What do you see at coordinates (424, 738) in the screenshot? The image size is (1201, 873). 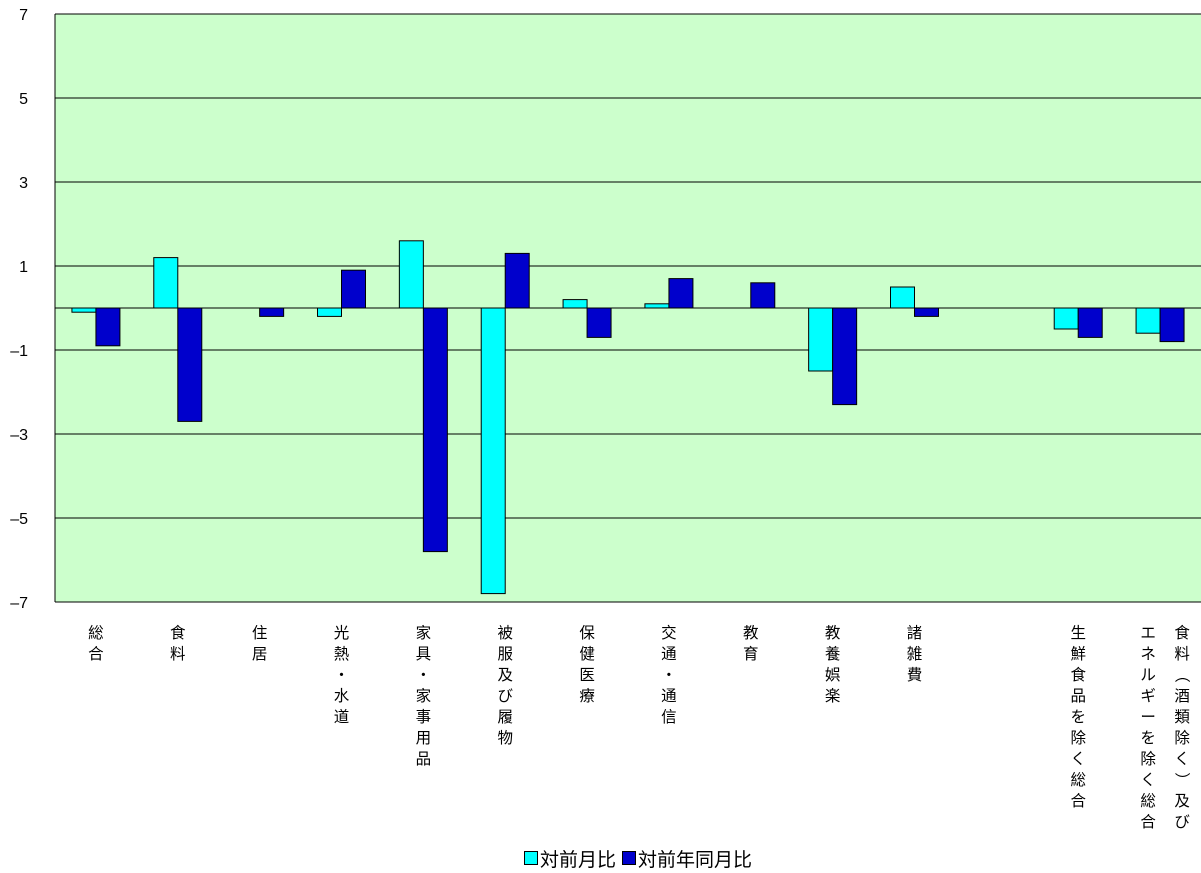 I see `category-label-char: 用` at bounding box center [424, 738].